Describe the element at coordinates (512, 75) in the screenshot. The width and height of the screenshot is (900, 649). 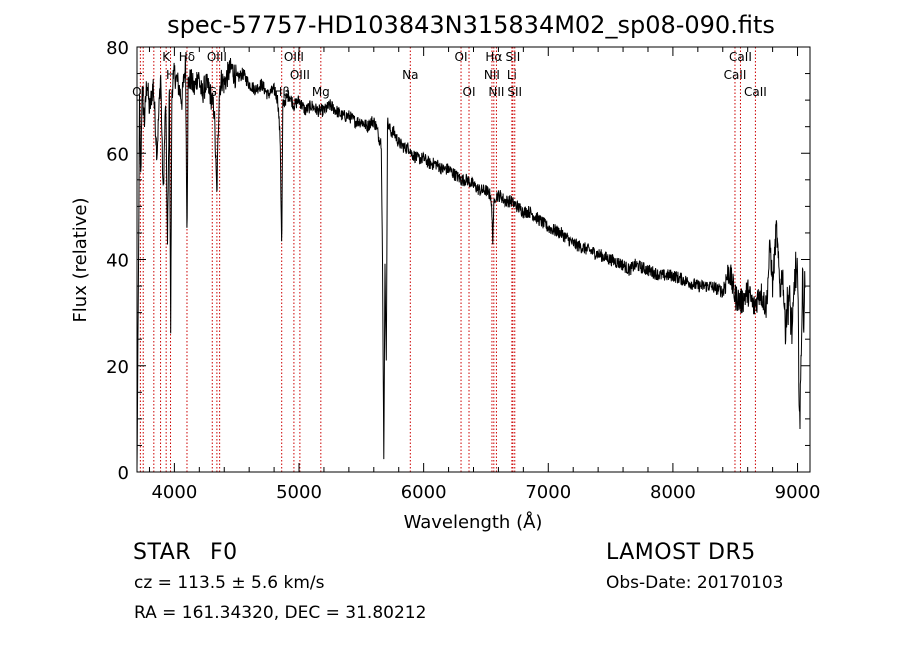
I see `line-marker-label: Li` at that location.